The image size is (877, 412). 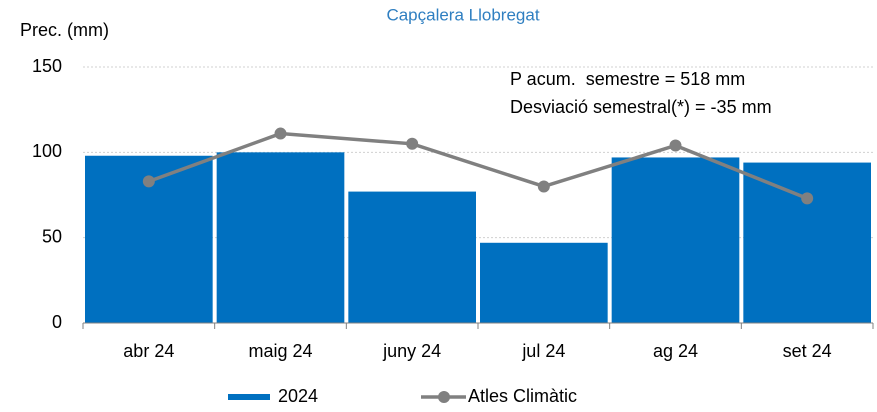 What do you see at coordinates (64, 30) in the screenshot?
I see `y-axis-label: Prec. (mm)` at bounding box center [64, 30].